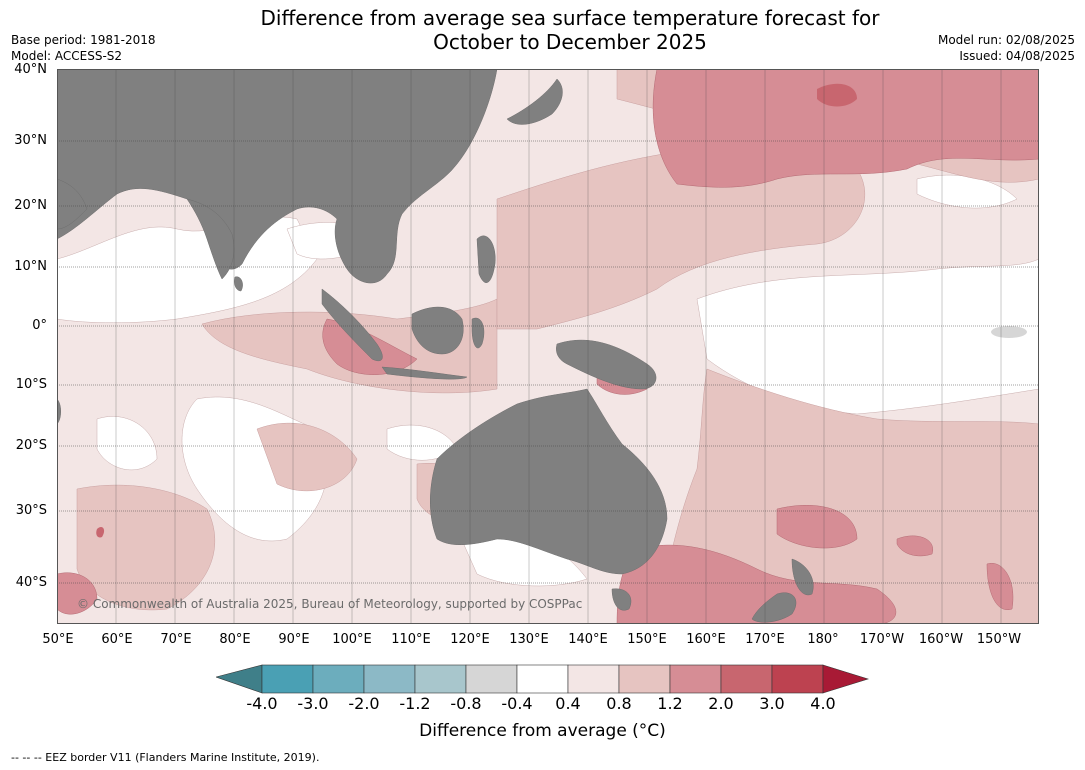 The width and height of the screenshot is (1085, 770). Describe the element at coordinates (117, 639) in the screenshot. I see `lon-label: 60°E` at that location.